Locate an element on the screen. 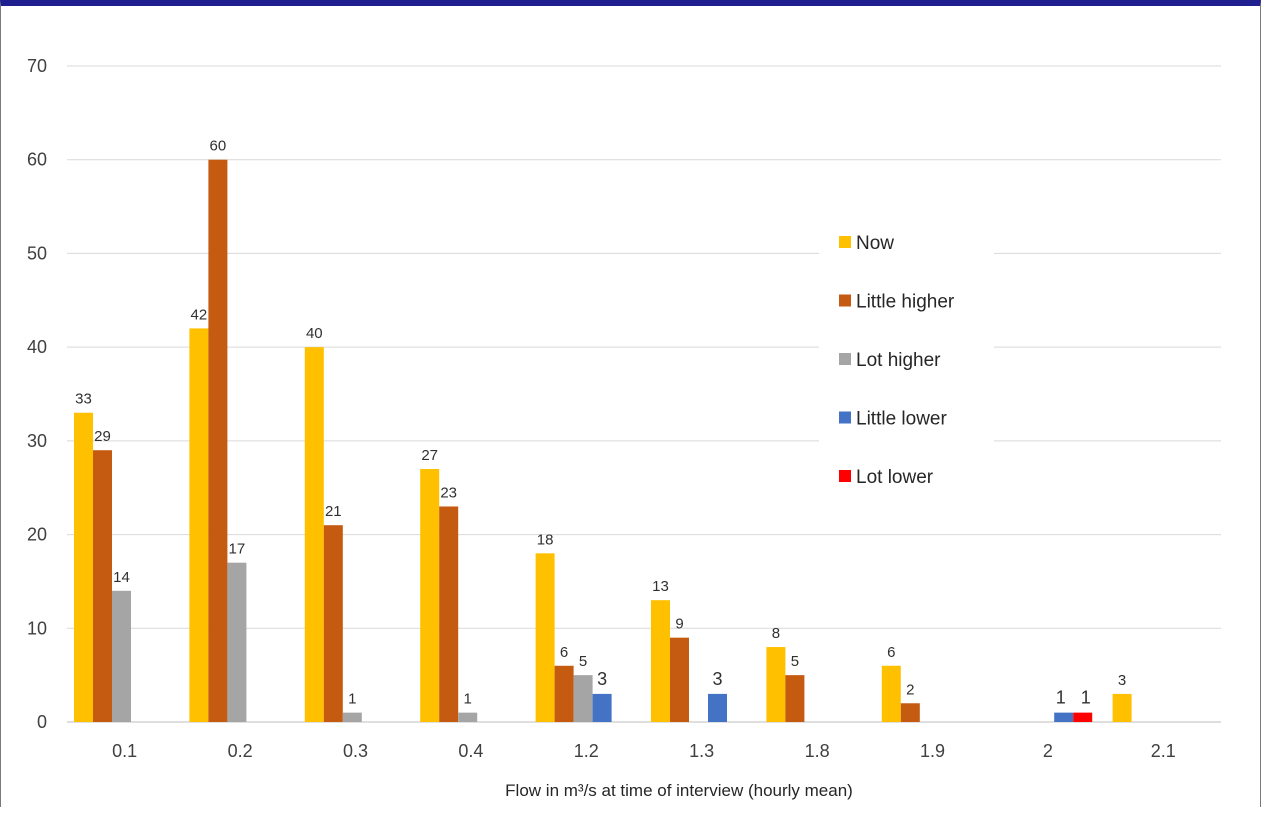  x-tick-labels: 0.1 0.2 0.3 0.4 1.2 1.3 1.8 1.9 2 2.1 is located at coordinates (644, 751).